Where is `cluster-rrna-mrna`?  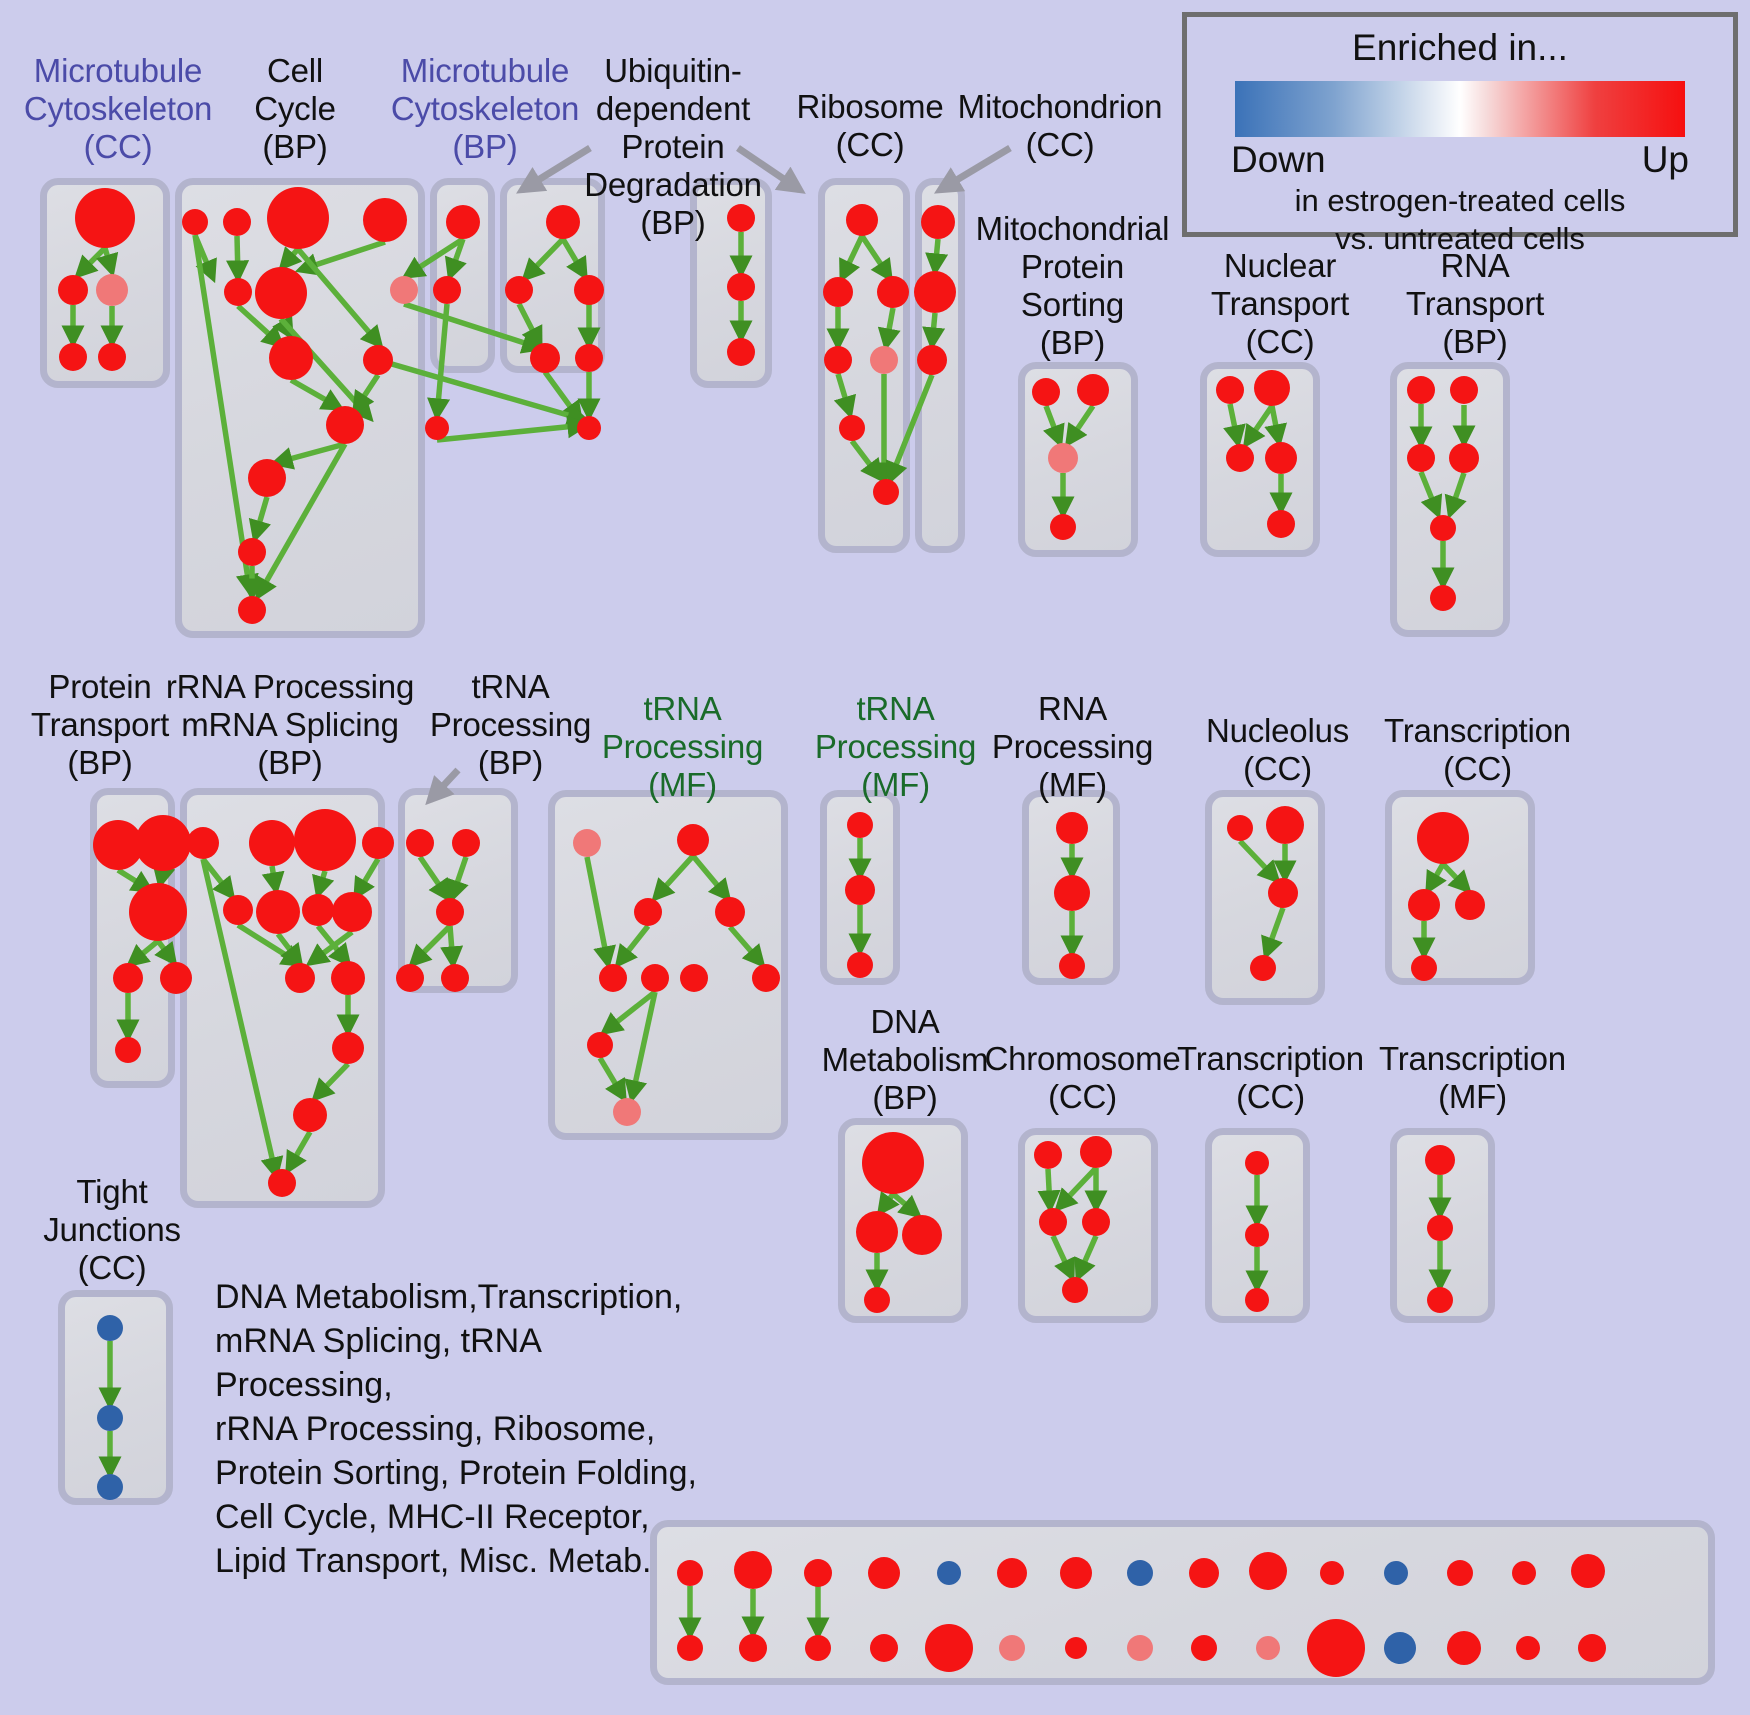 cluster-rrna-mrna is located at coordinates (282, 998).